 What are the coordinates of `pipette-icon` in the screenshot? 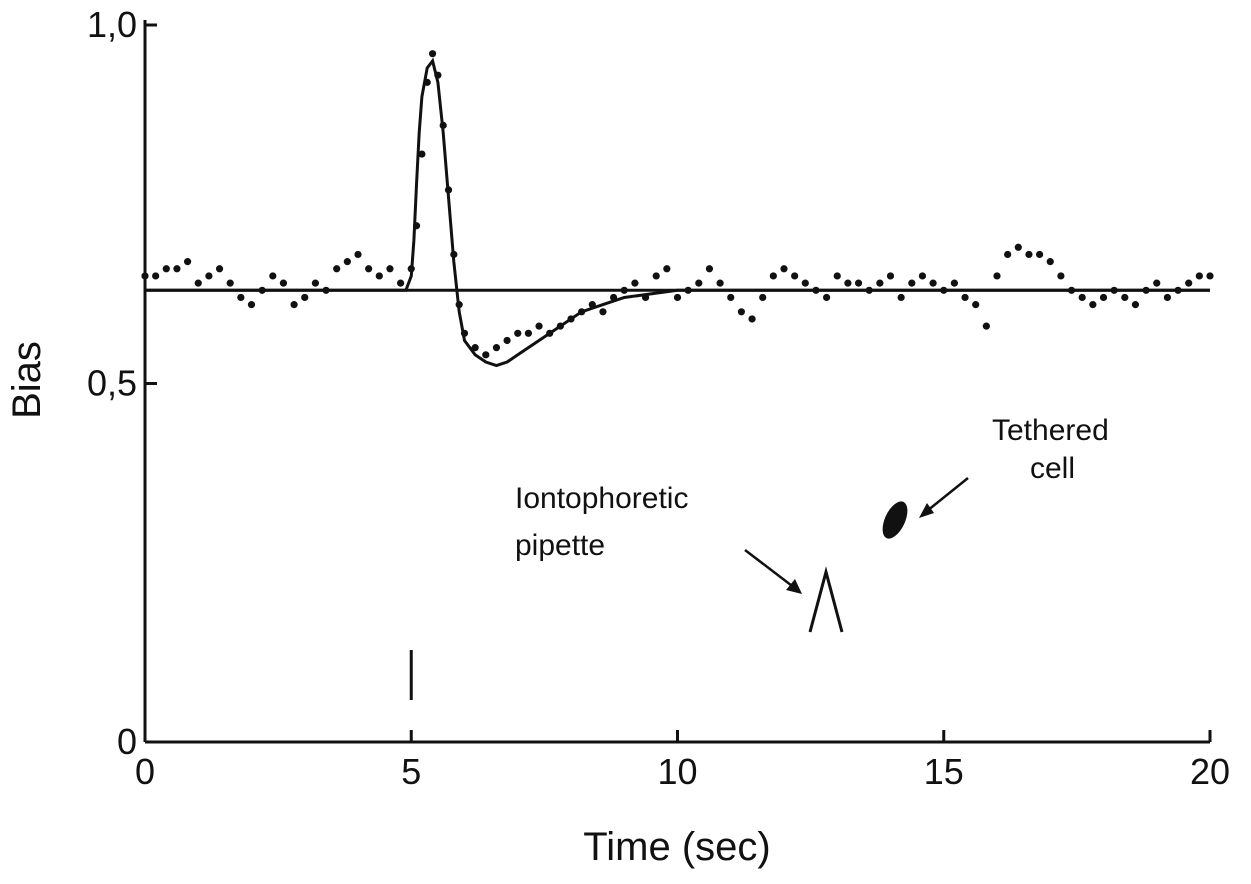 It's located at (826, 599).